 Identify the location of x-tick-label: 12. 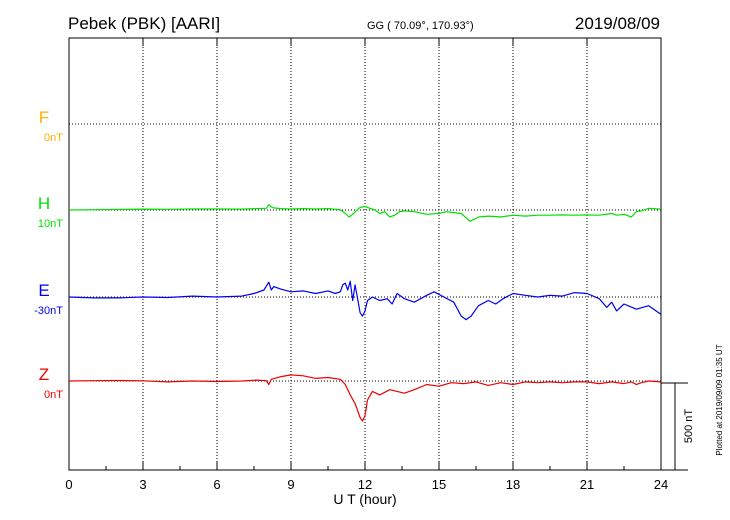
(365, 484).